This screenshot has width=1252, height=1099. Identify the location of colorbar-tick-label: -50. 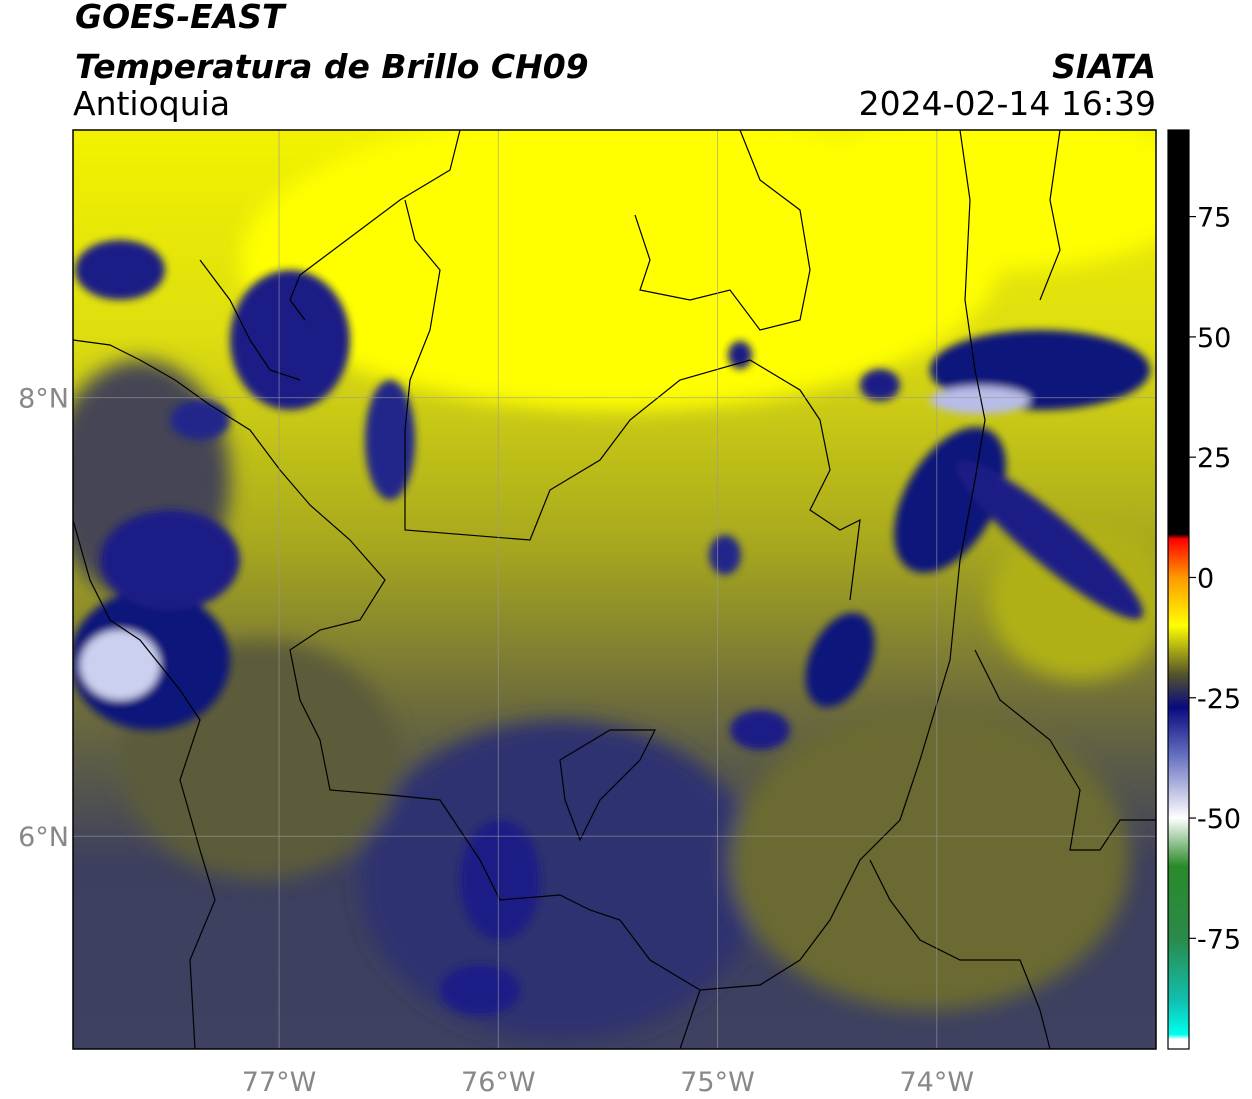
(1219, 819).